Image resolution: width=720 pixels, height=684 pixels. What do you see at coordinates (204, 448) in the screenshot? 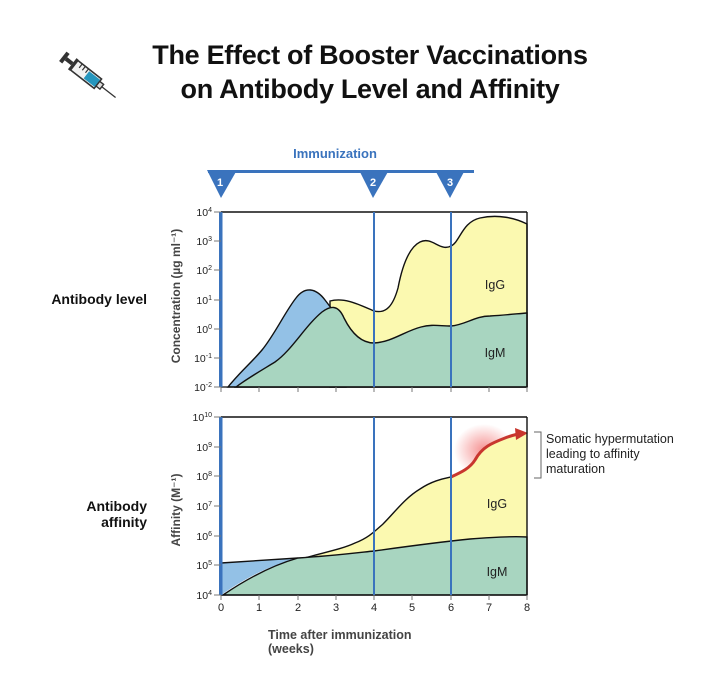
I see `svg-text: 109` at bounding box center [204, 448].